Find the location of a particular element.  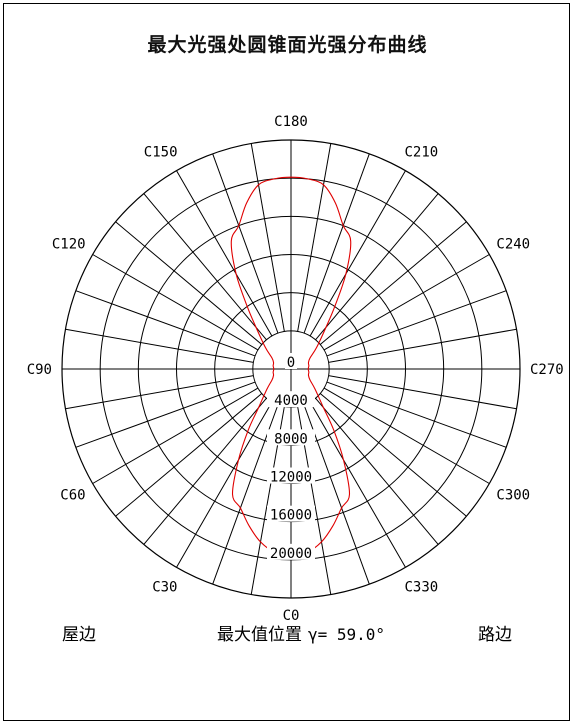

radial-tick-label-4000: 4000 is located at coordinates (291, 401).